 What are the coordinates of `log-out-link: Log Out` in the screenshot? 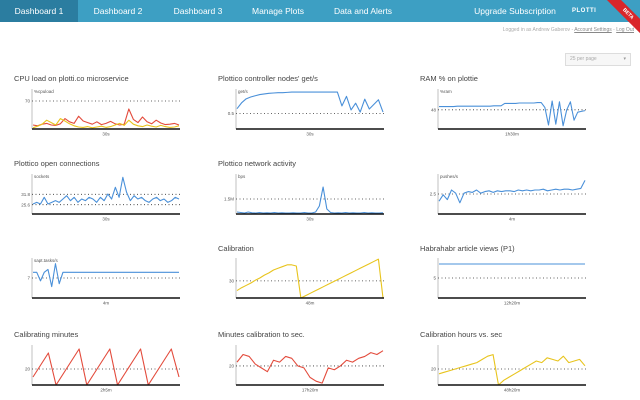 It's located at (625, 30).